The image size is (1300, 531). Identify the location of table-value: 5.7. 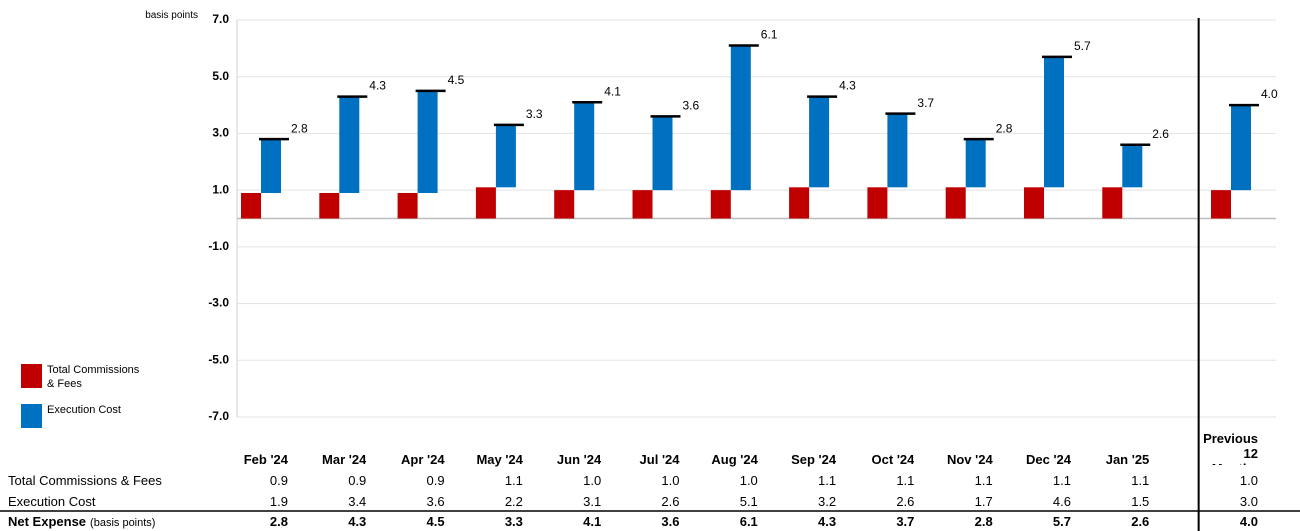
(1044, 521).